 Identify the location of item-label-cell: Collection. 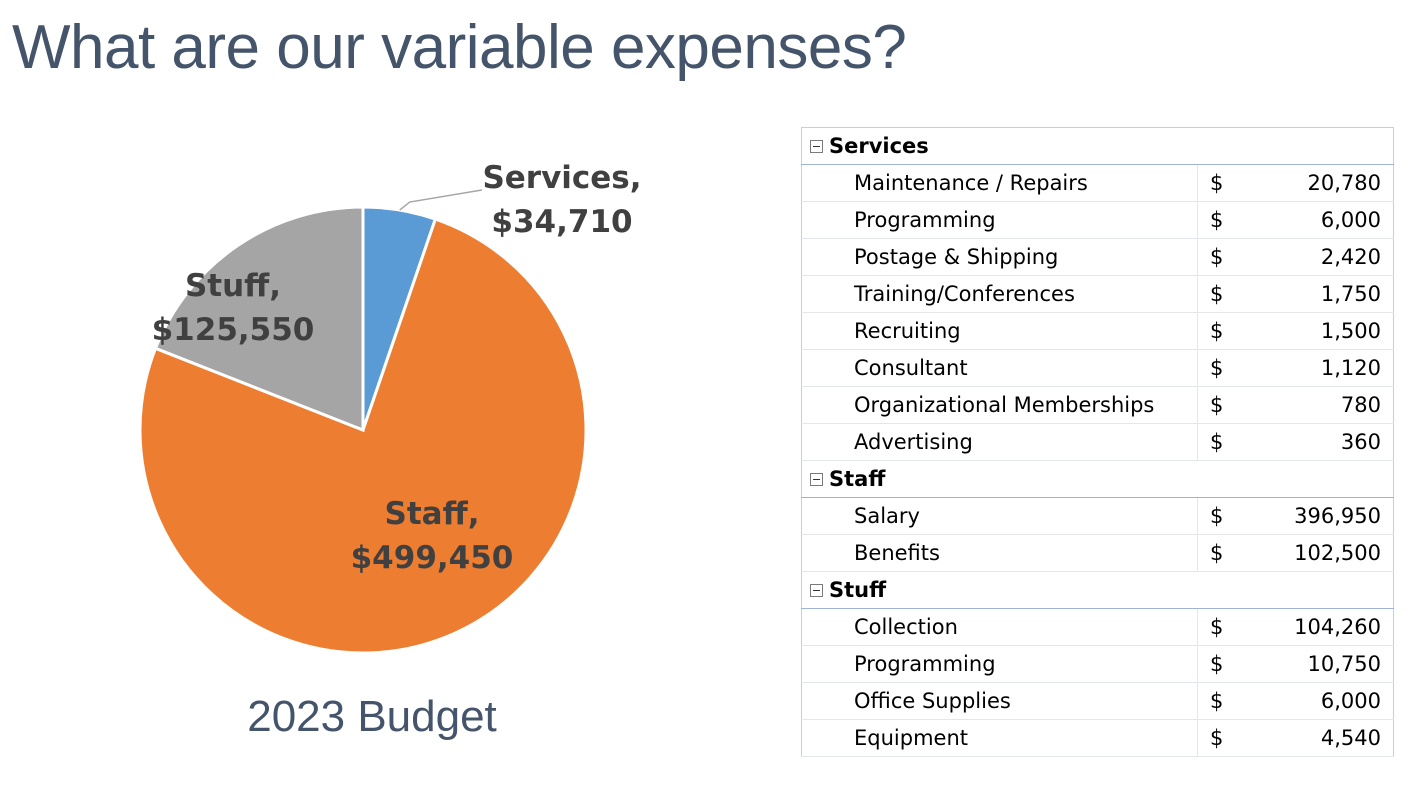
(999, 627).